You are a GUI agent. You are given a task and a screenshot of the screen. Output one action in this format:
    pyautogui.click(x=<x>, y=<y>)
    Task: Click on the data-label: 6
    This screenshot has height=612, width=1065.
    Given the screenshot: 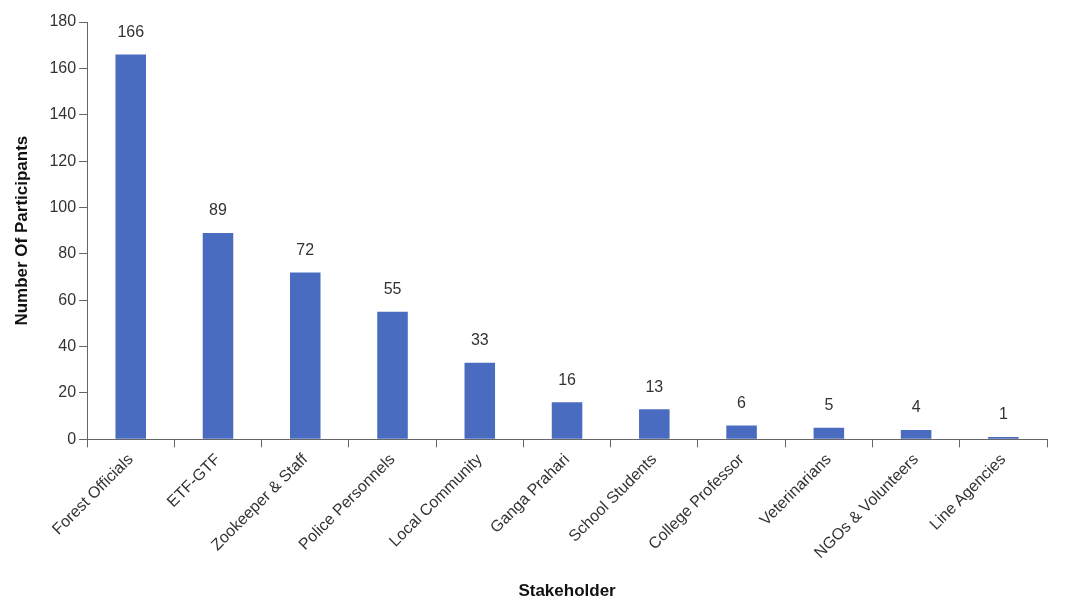 What is the action you would take?
    pyautogui.click(x=742, y=402)
    